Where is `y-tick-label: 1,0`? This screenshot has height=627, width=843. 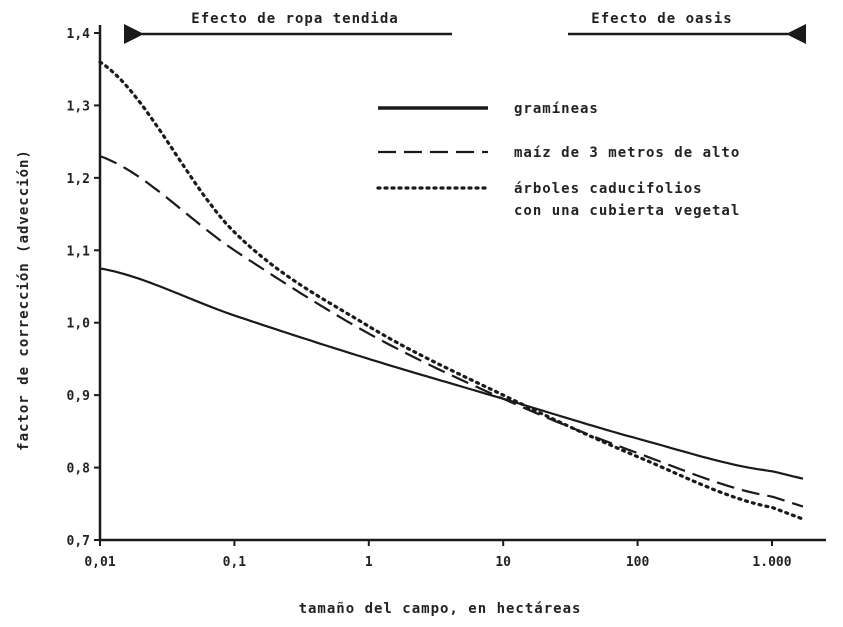 y-tick-label: 1,0 is located at coordinates (79, 324).